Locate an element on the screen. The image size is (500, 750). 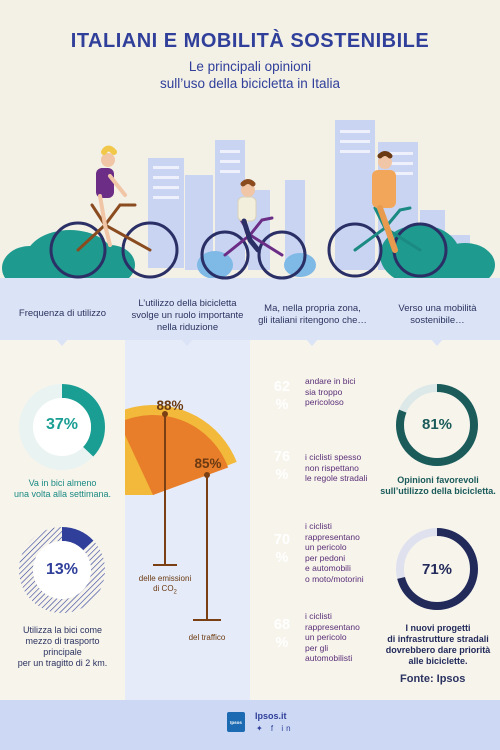
reduction-co2-label-line-2: di CO2 is located at coordinates (165, 591).